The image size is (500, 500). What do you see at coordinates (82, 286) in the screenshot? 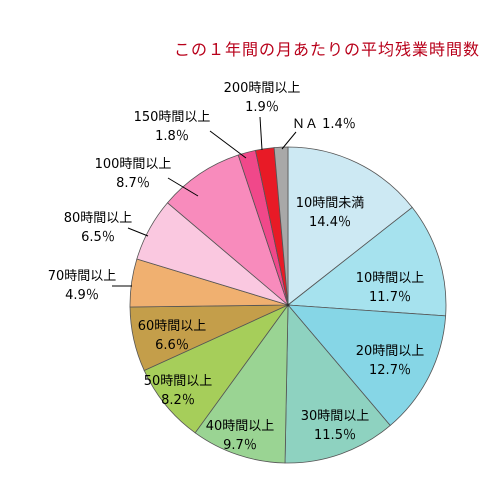
I see `slice-label: 70時間以上 4.9％` at bounding box center [82, 286].